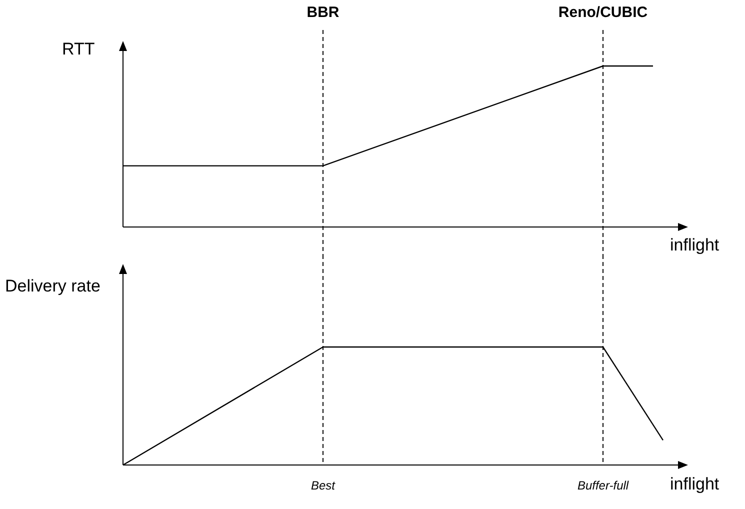 The width and height of the screenshot is (745, 509). Describe the element at coordinates (323, 13) in the screenshot. I see `x-tick-label: BBR` at that location.